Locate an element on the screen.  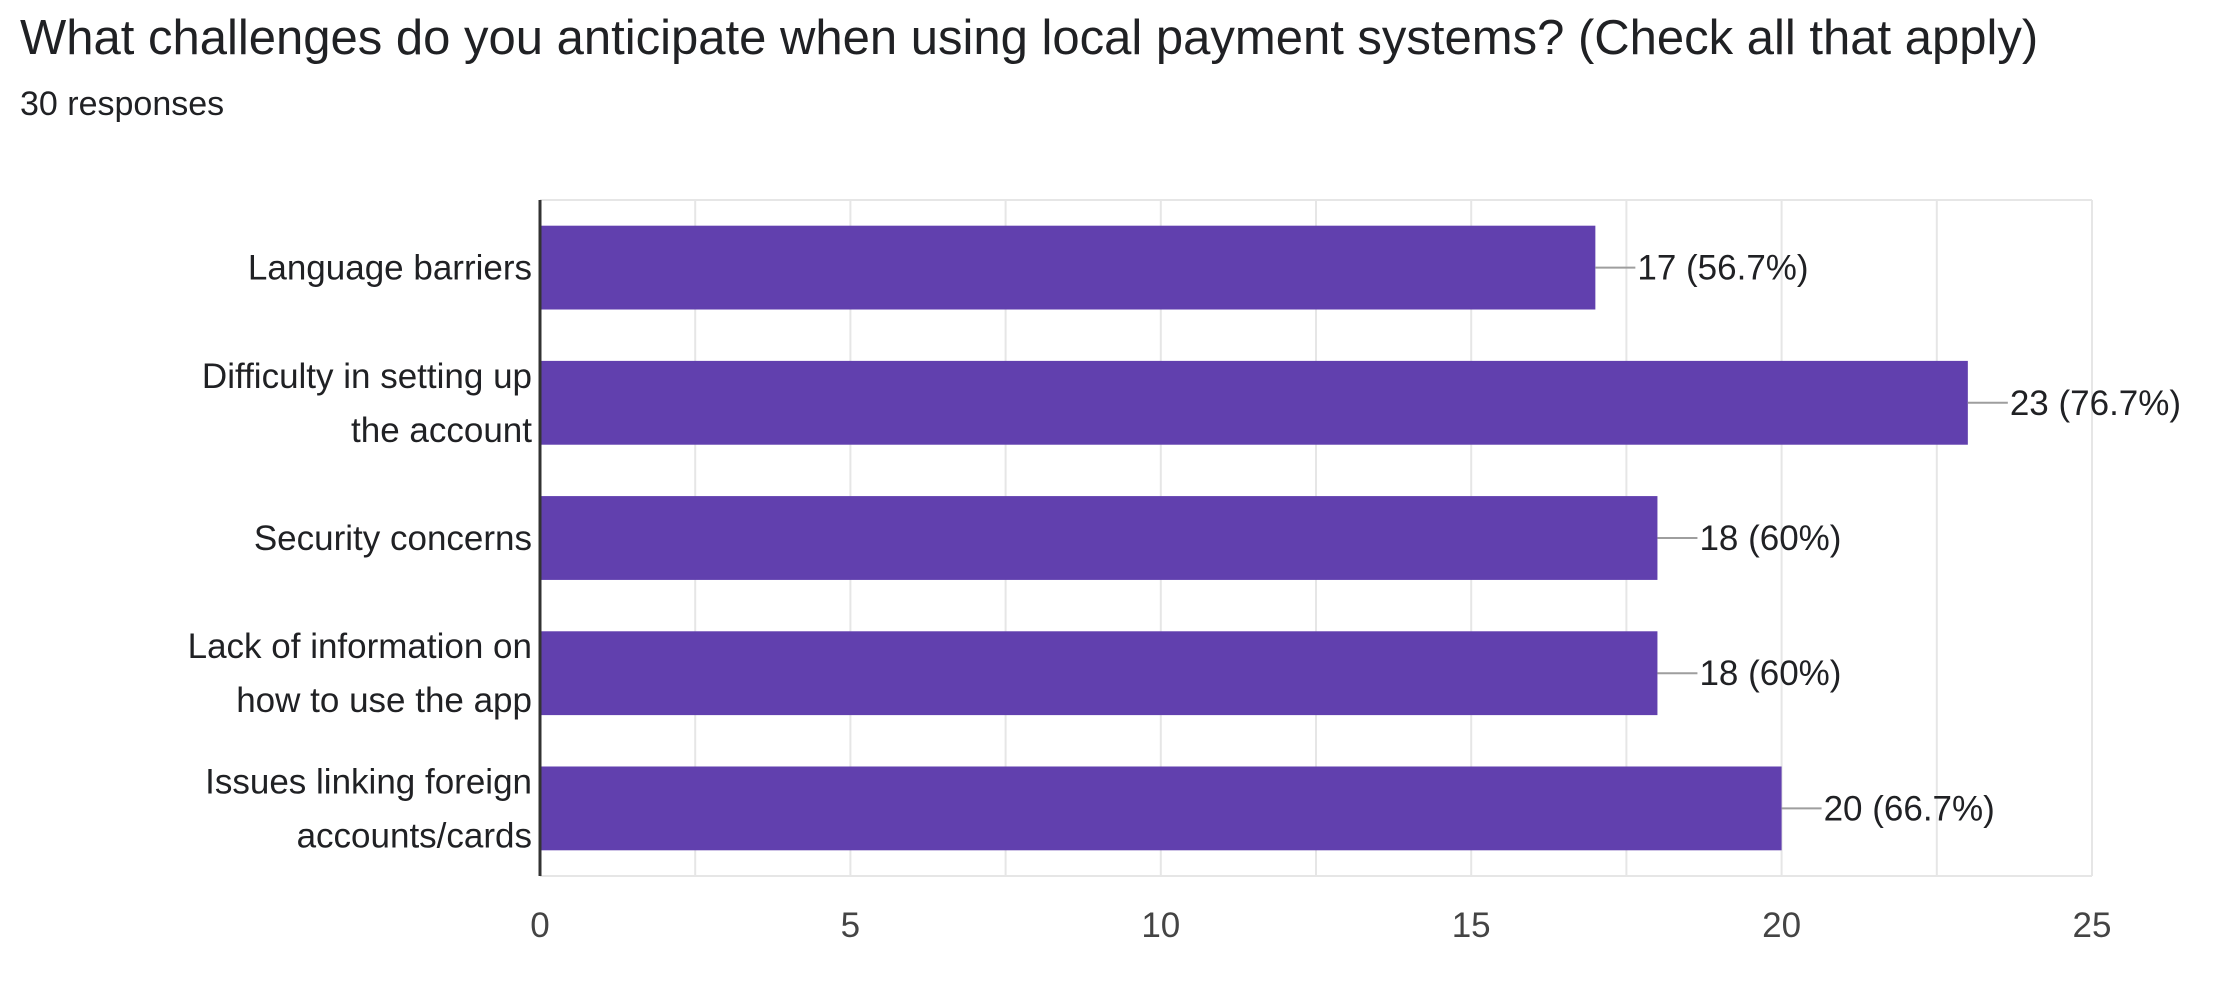
category-label: Security concerns is located at coordinates (393, 538).